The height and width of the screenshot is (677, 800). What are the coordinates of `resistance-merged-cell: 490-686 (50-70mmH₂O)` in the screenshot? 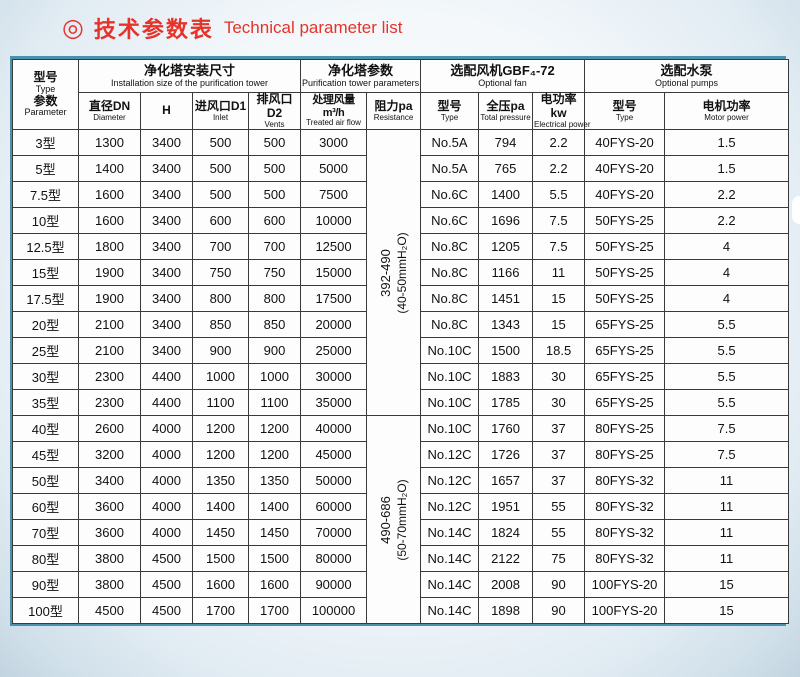 It's located at (394, 520).